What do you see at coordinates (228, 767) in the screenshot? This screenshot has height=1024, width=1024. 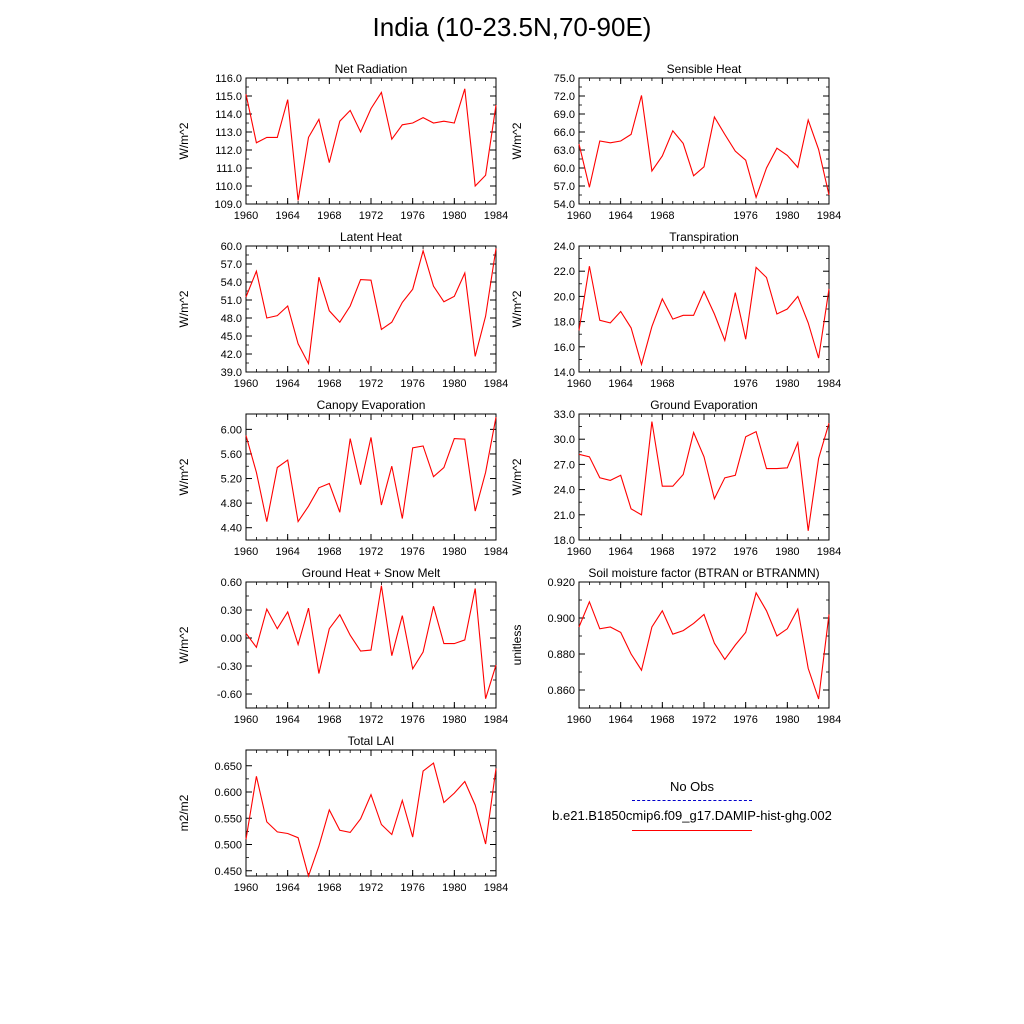 I see `y-tick-label: 0.650` at bounding box center [228, 767].